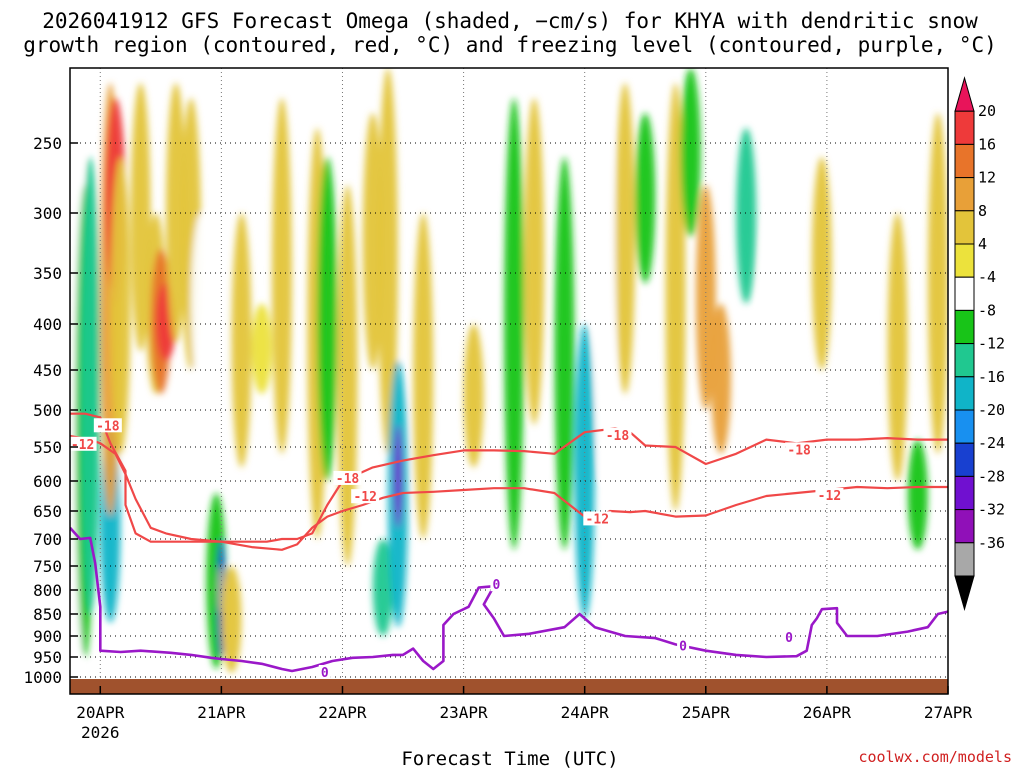 The width and height of the screenshot is (1024, 768). Describe the element at coordinates (47, 143) in the screenshot. I see `y-tick-label: 250` at that location.